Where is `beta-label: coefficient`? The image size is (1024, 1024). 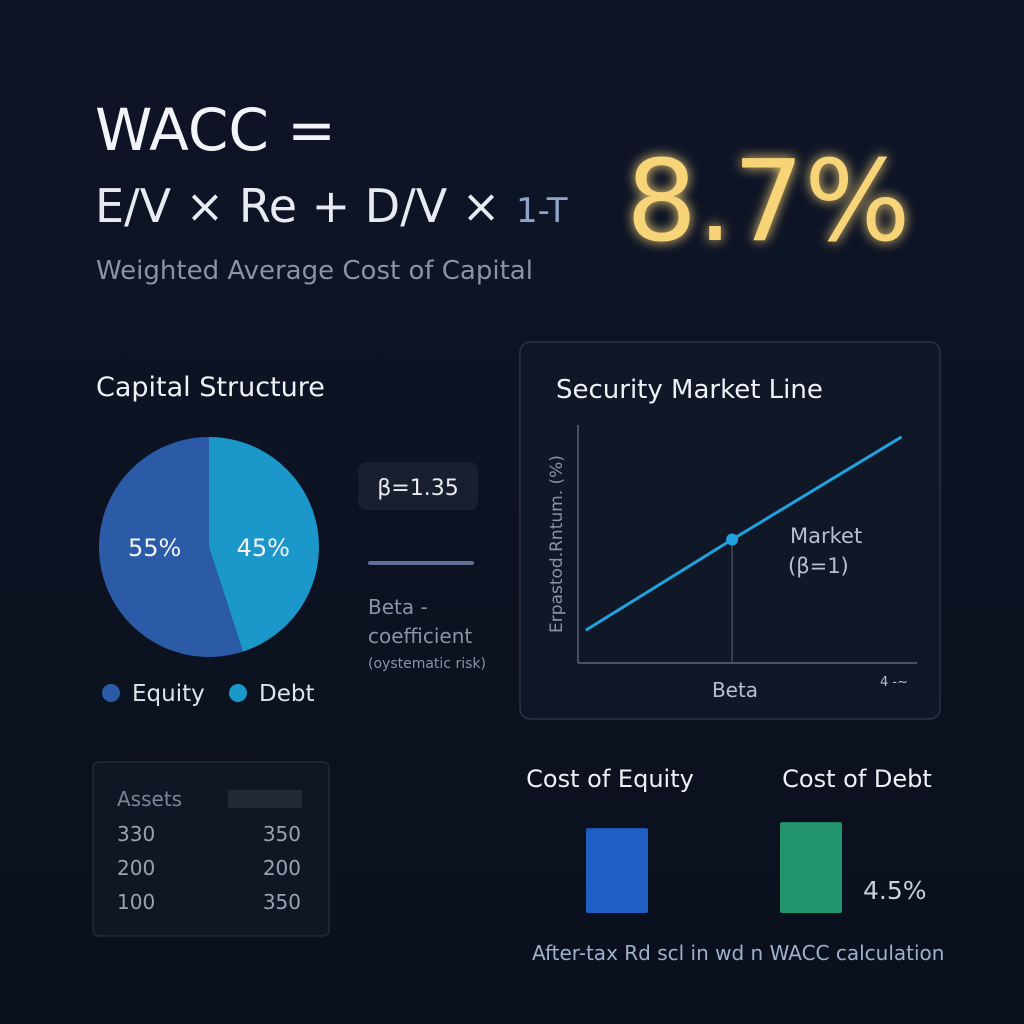
beta-label: coefficient is located at coordinates (420, 636).